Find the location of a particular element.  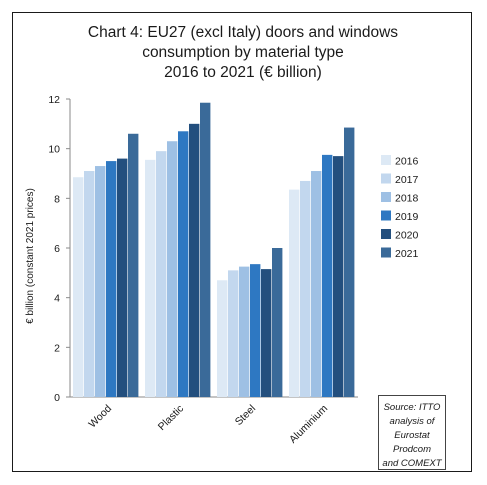

bar-plastic-2016 is located at coordinates (150, 278).